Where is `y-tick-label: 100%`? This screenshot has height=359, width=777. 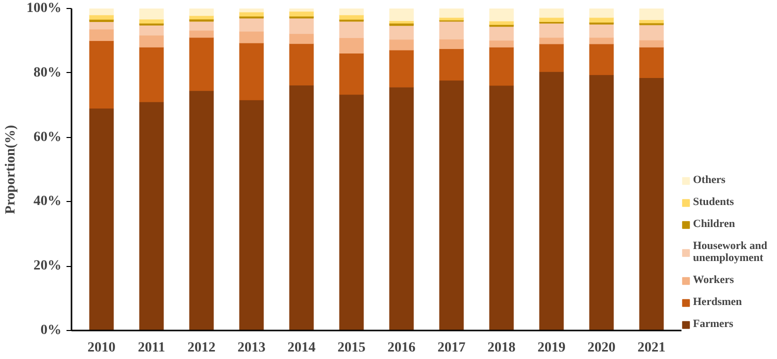
y-tick-label: 100% is located at coordinates (44, 8).